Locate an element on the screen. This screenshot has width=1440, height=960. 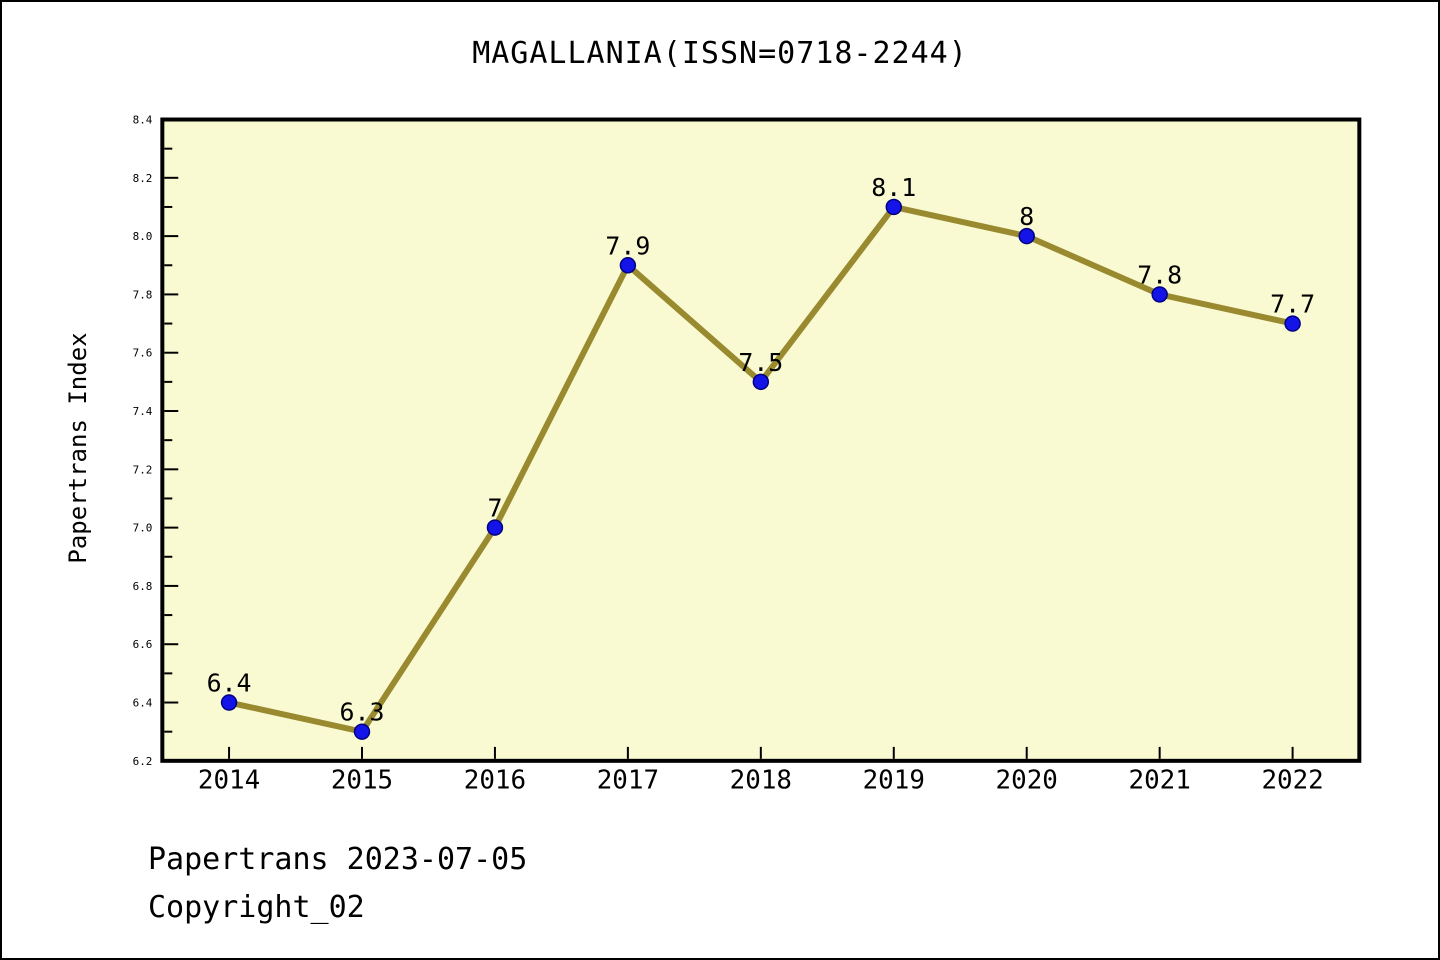
y-tick-label: 6.8 is located at coordinates (143, 586).